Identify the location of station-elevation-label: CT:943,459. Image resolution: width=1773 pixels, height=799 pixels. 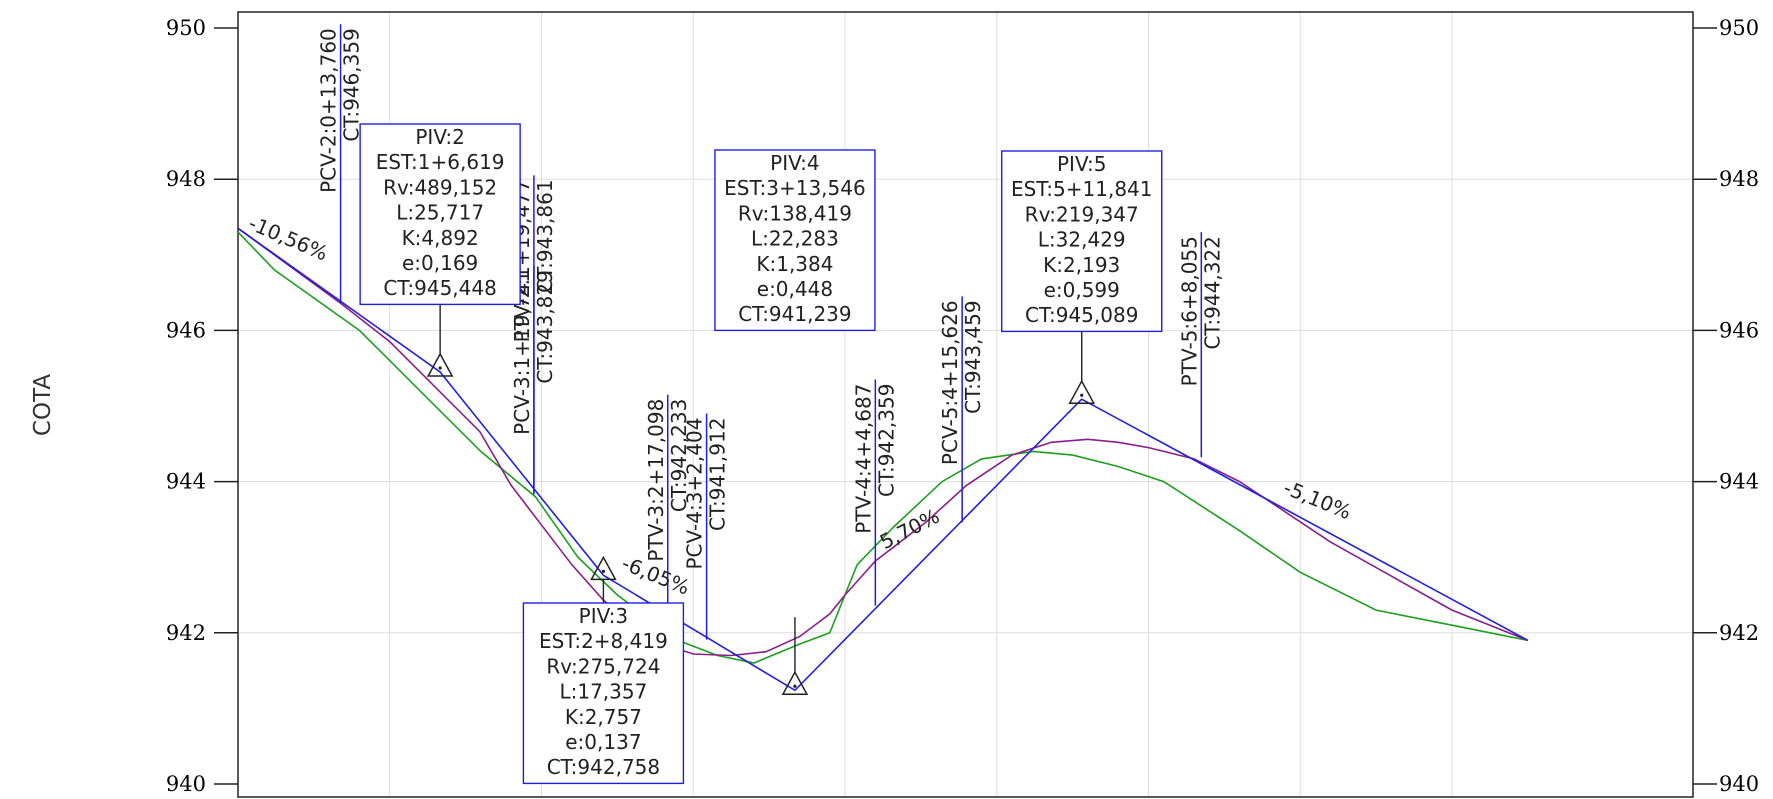
(973, 356).